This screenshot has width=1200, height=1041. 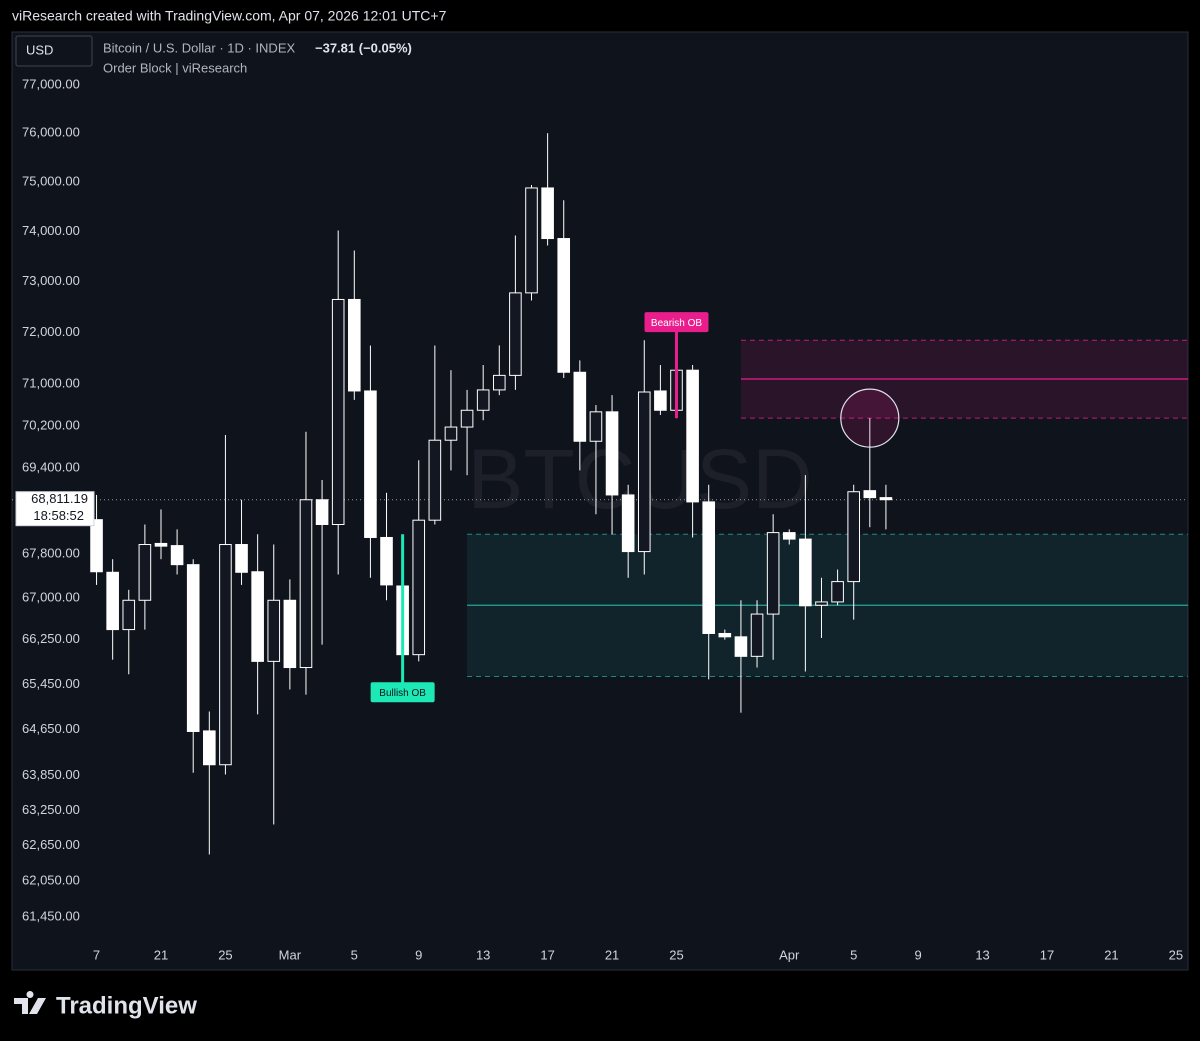 I want to click on y-tick-label: 62,050.00, so click(x=51, y=880).